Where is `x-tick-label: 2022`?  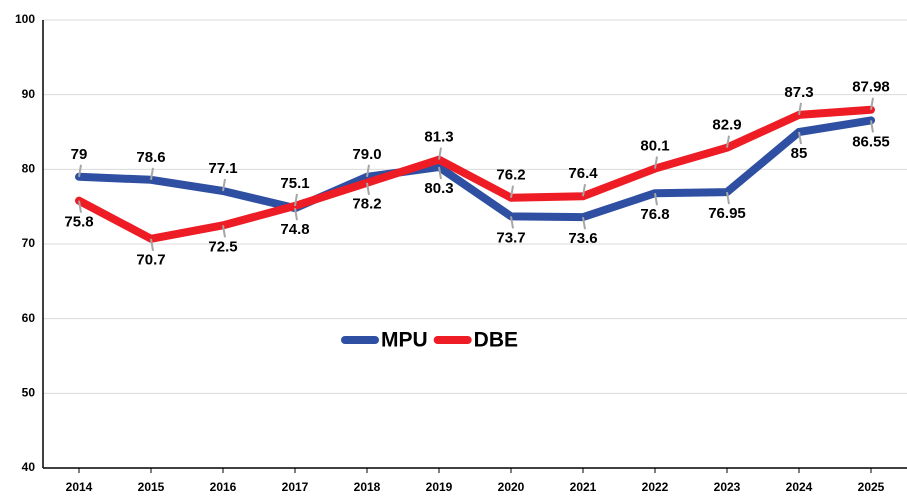 x-tick-label: 2022 is located at coordinates (655, 487).